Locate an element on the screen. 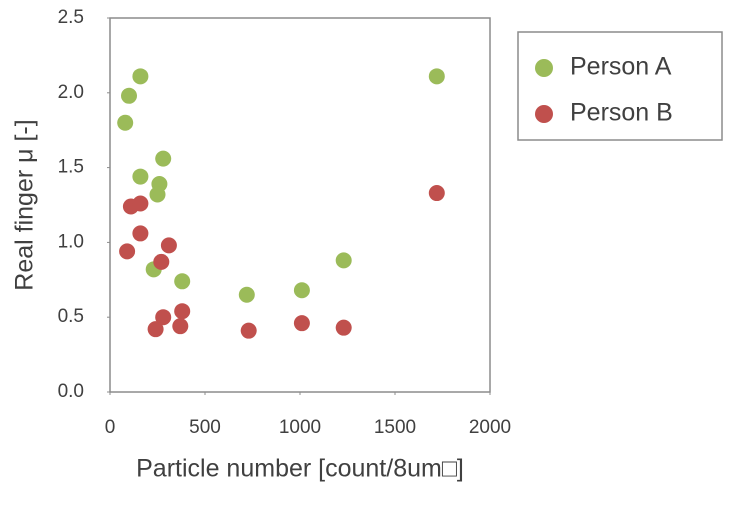 This screenshot has width=734, height=505. y-axis-title: Real finger μ [-] is located at coordinates (25, 204).